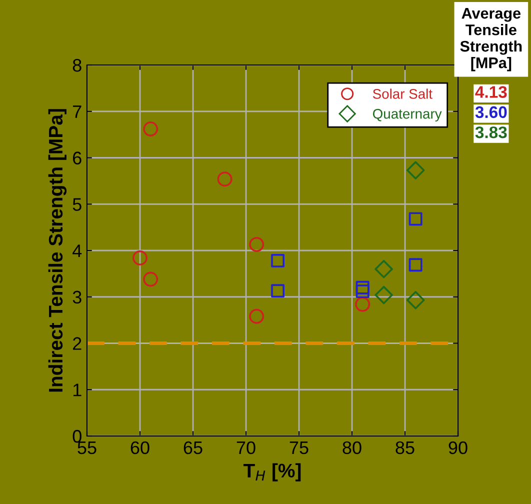  I want to click on x-tick-label: 60, so click(140, 447).